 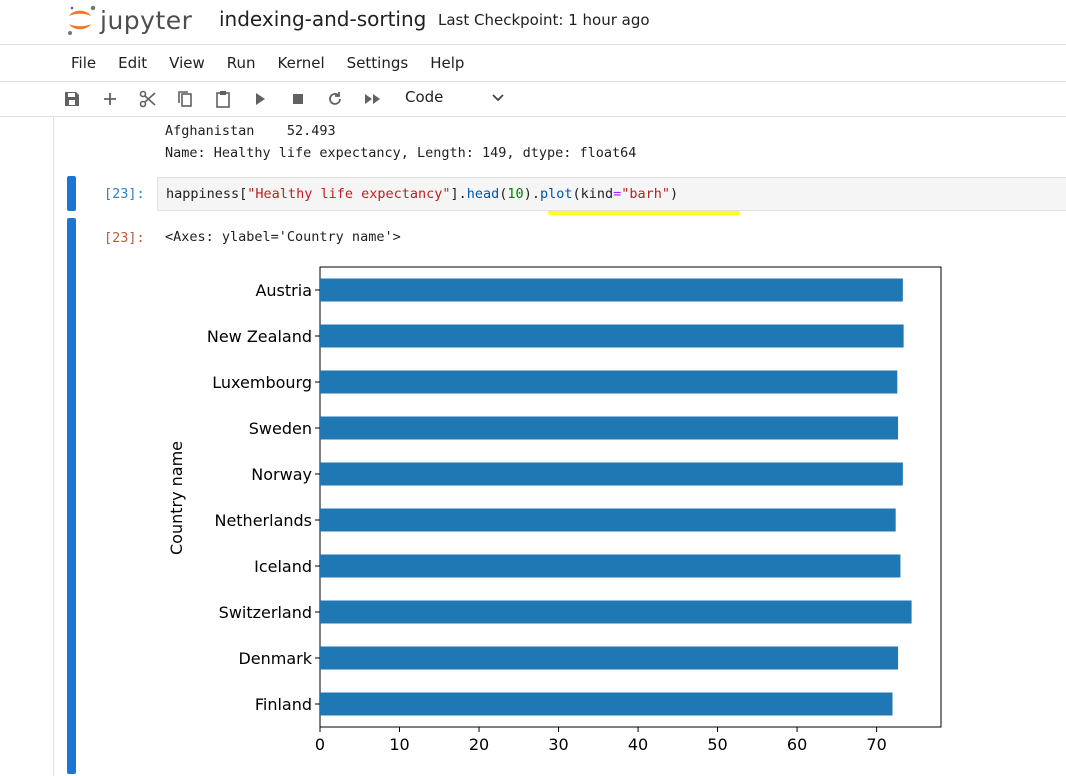 I want to click on code-token: [, so click(x=243, y=194).